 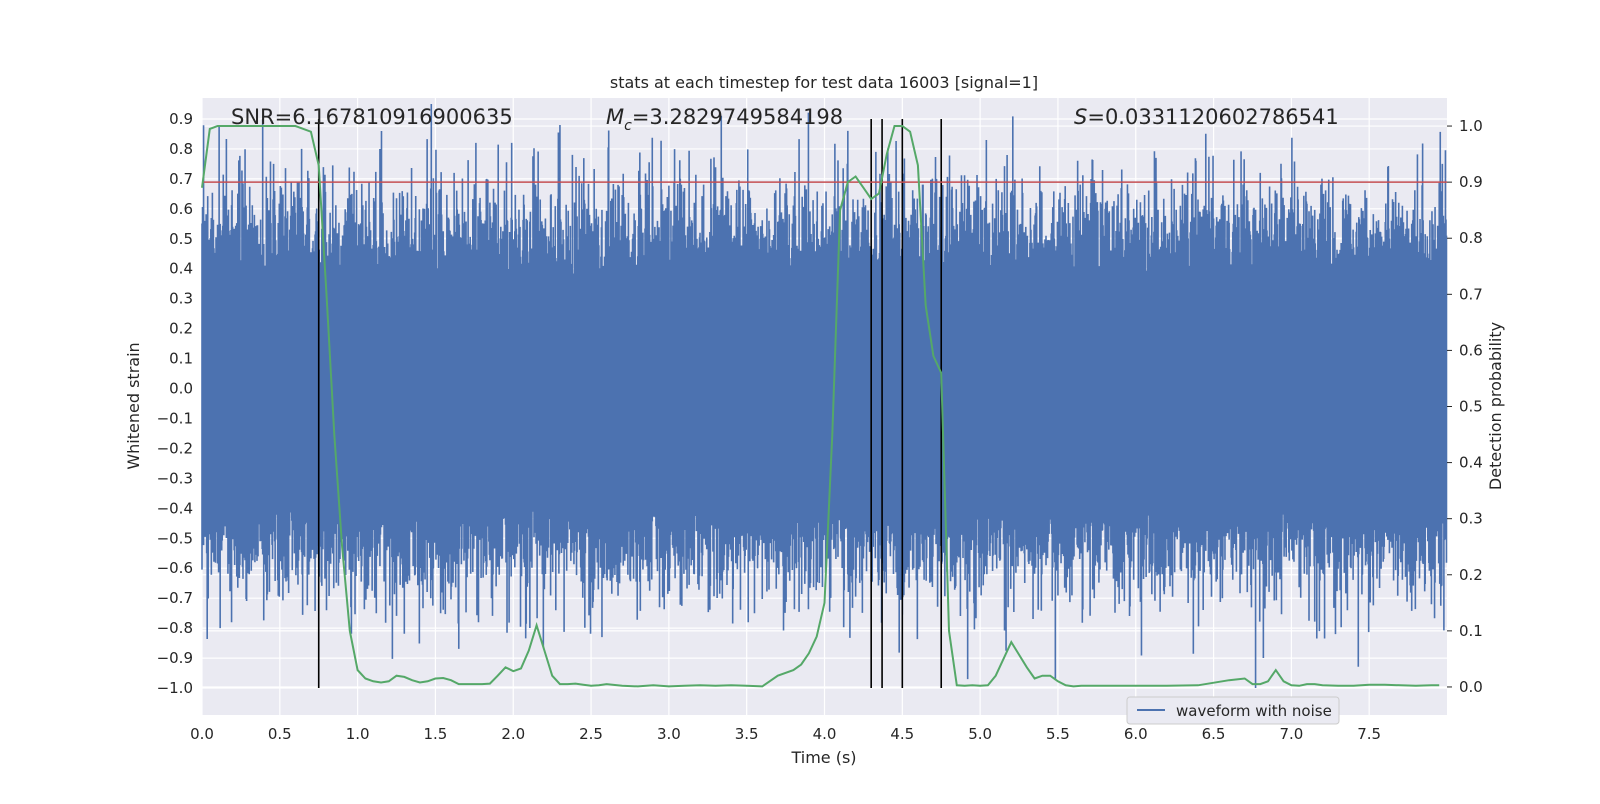 What do you see at coordinates (1471, 631) in the screenshot?
I see `y-right-tick-label-9: 0.1` at bounding box center [1471, 631].